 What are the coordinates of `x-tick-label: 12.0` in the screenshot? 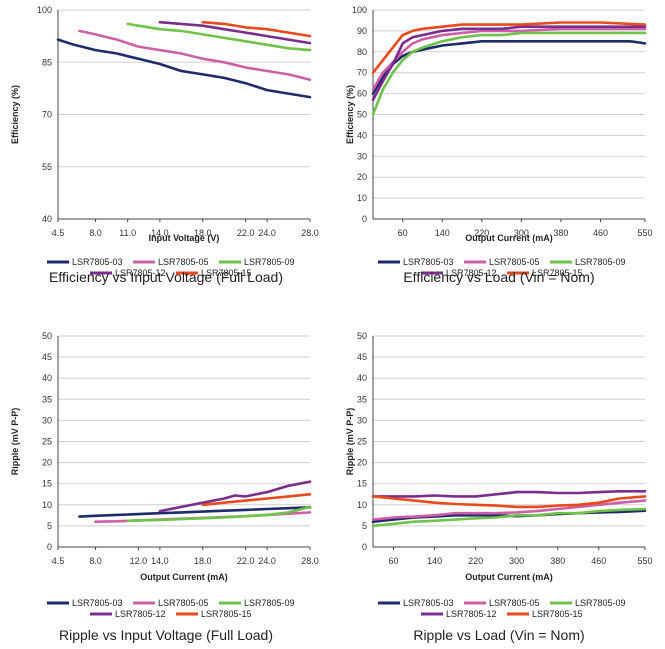 It's located at (139, 561).